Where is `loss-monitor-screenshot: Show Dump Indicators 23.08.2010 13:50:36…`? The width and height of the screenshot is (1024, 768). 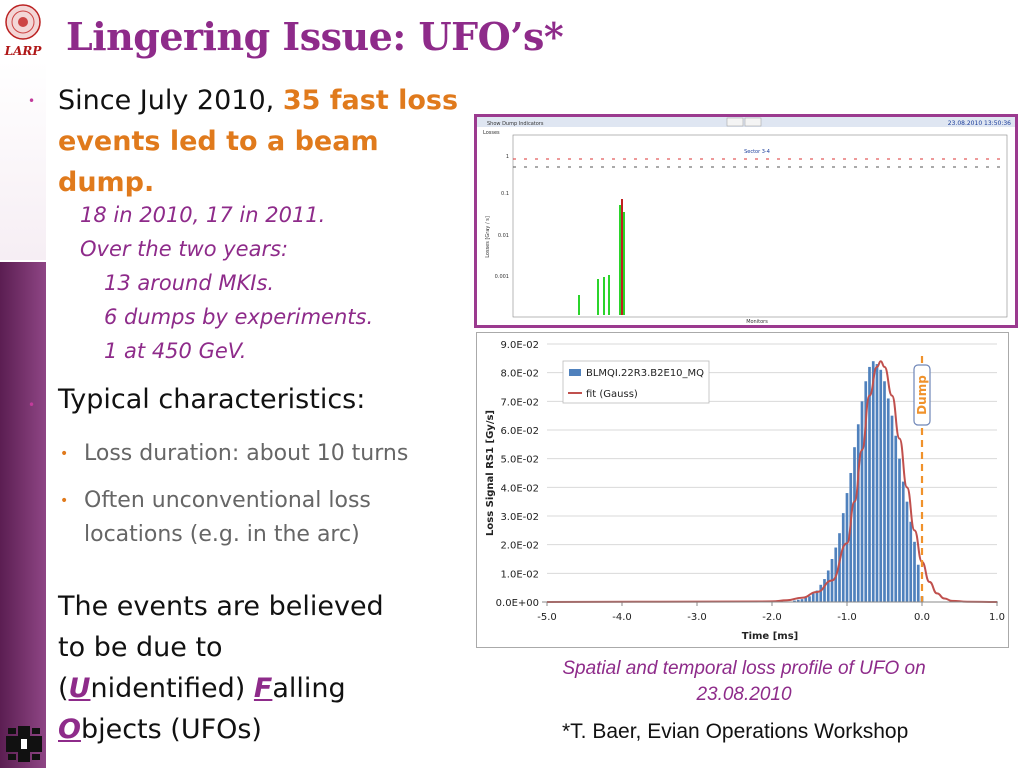
loss-monitor-screenshot: Show Dump Indicators 23.08.2010 13:50:36… is located at coordinates (746, 221).